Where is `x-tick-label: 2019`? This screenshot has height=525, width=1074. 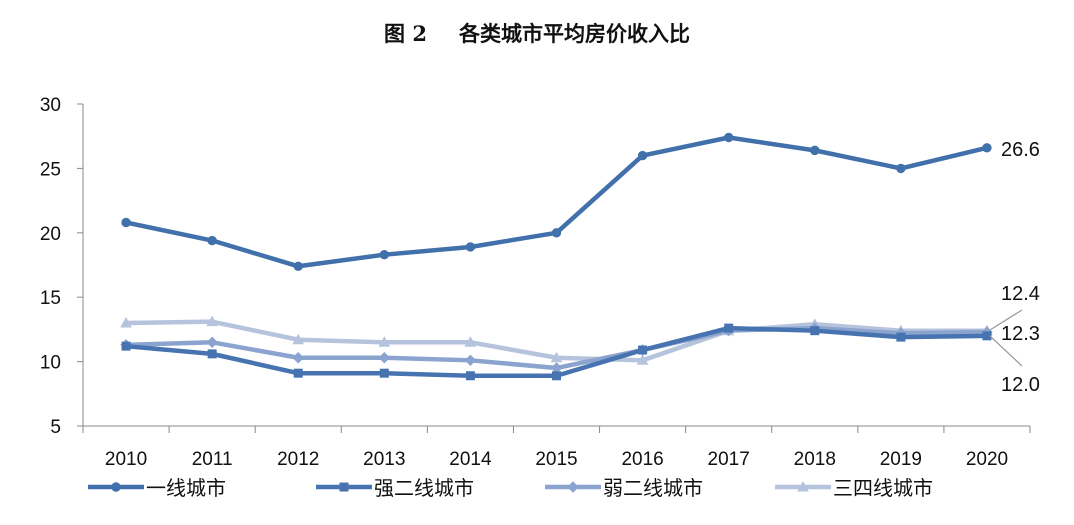
x-tick-label: 2019 is located at coordinates (901, 459).